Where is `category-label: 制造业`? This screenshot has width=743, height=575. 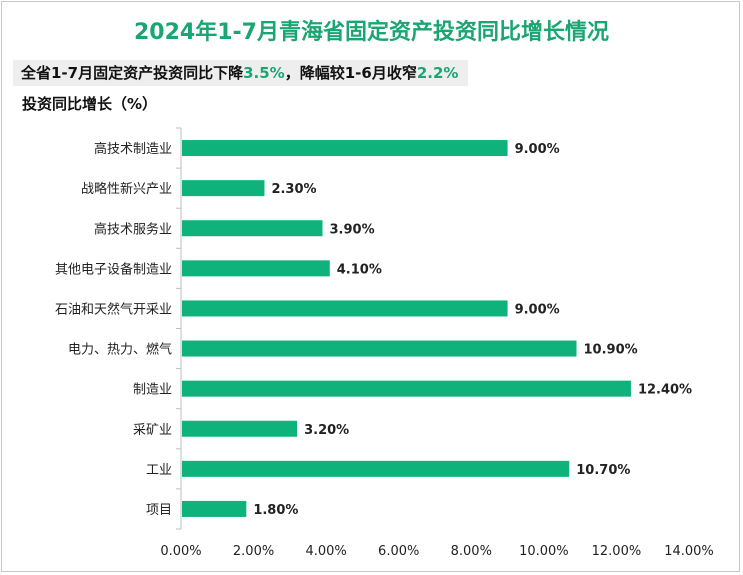 category-label: 制造业 is located at coordinates (152, 390).